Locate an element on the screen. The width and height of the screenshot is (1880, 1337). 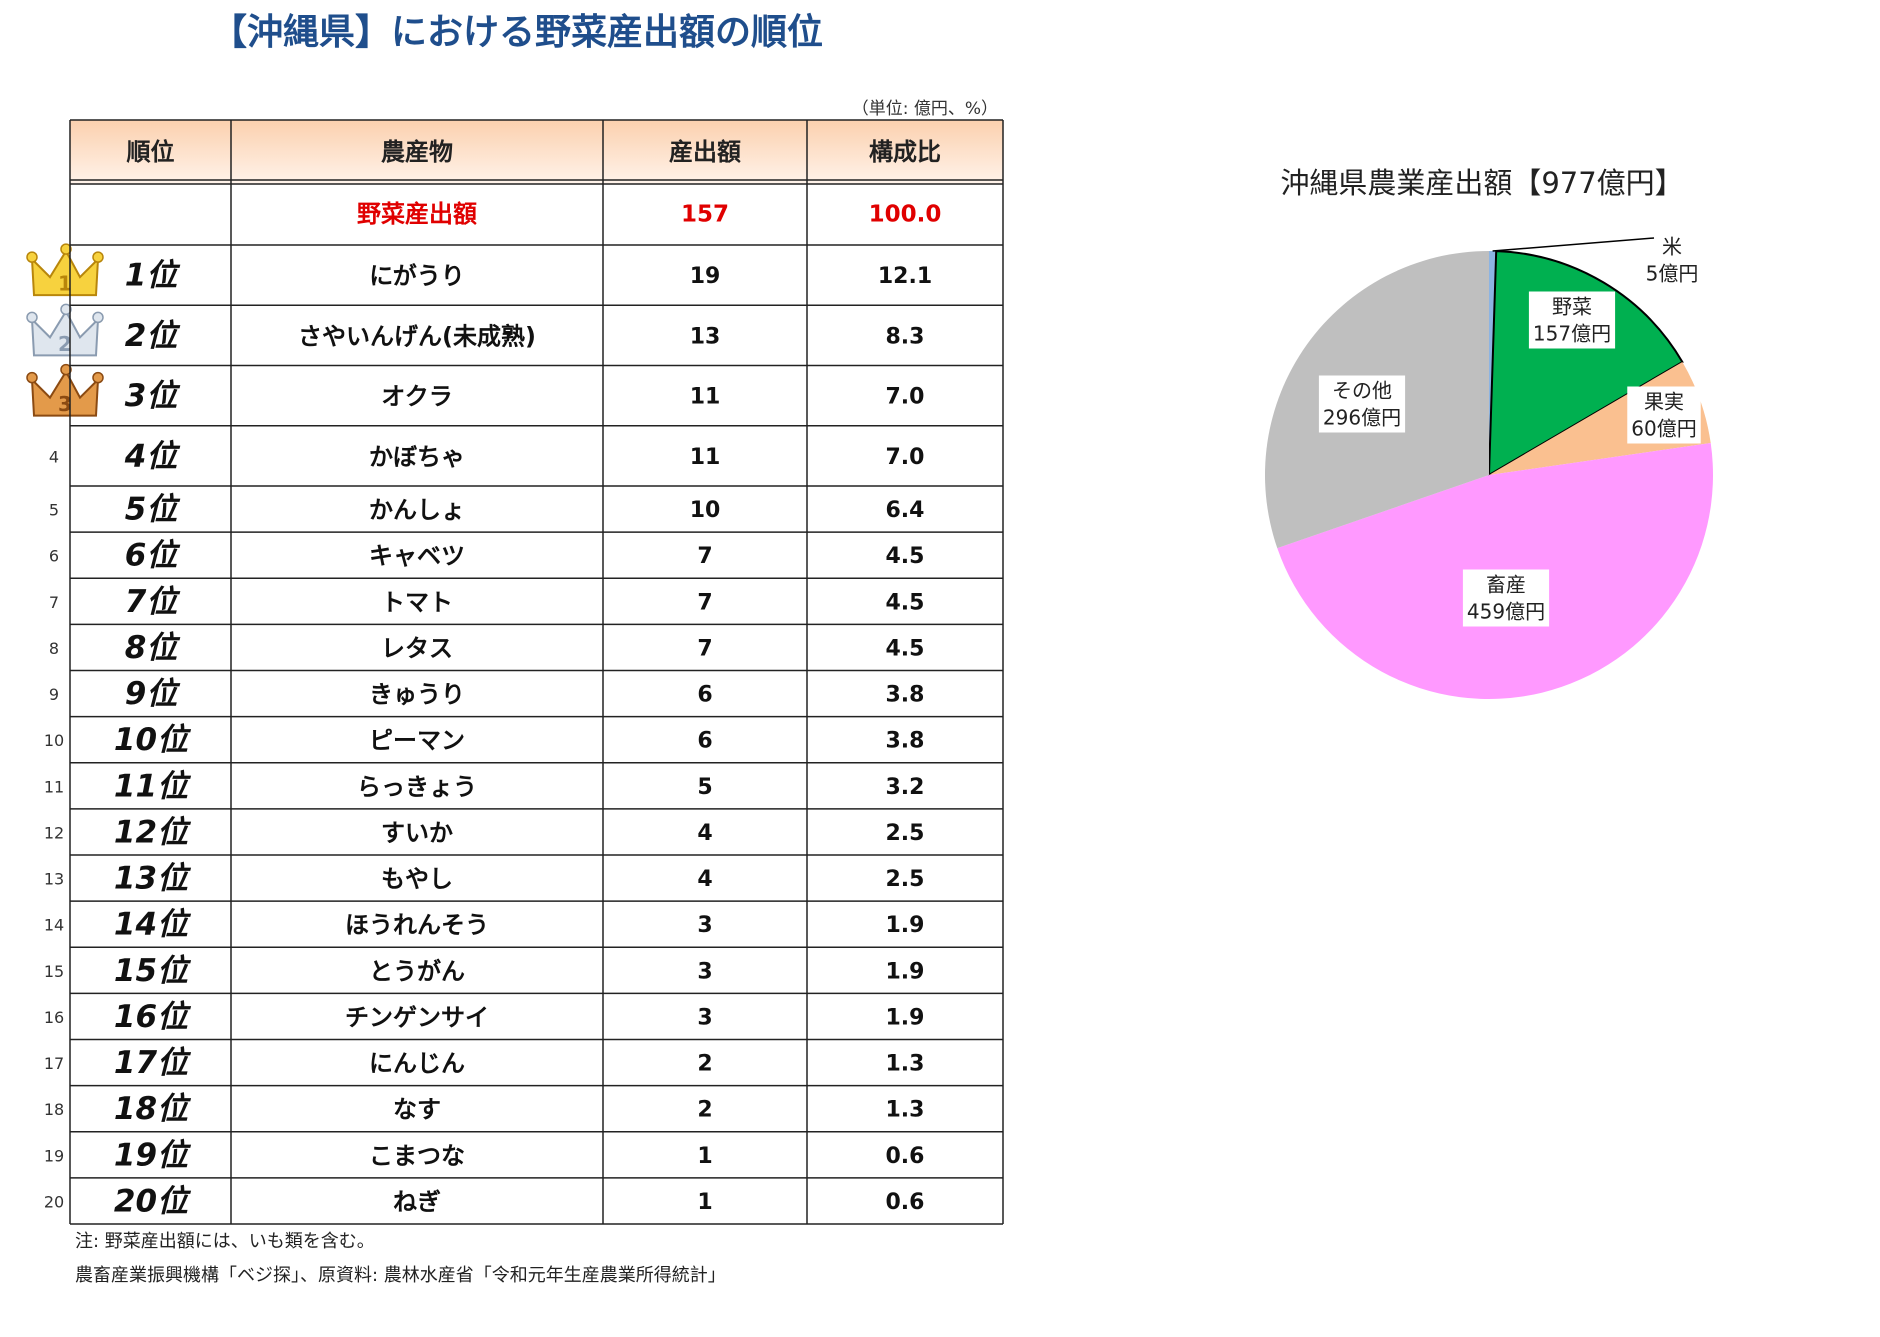
column-header: 産出額 is located at coordinates (705, 152).